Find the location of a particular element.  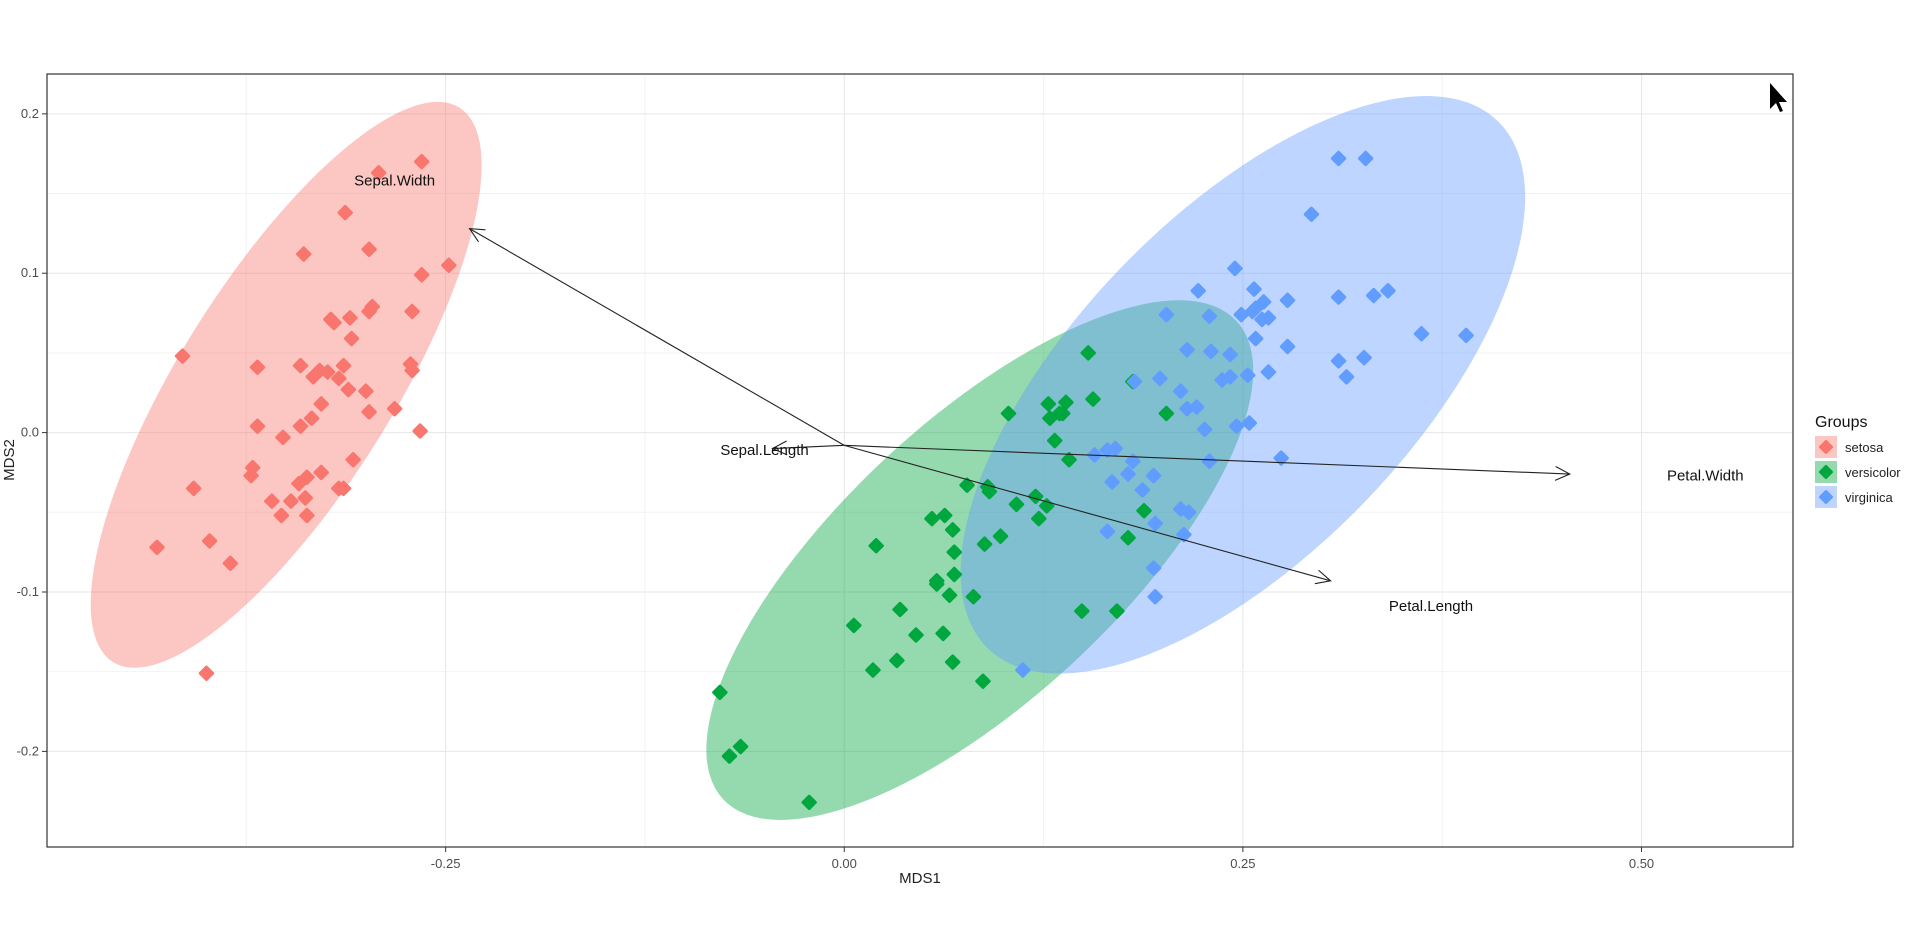

legend-marker-virginica is located at coordinates (1826, 497).